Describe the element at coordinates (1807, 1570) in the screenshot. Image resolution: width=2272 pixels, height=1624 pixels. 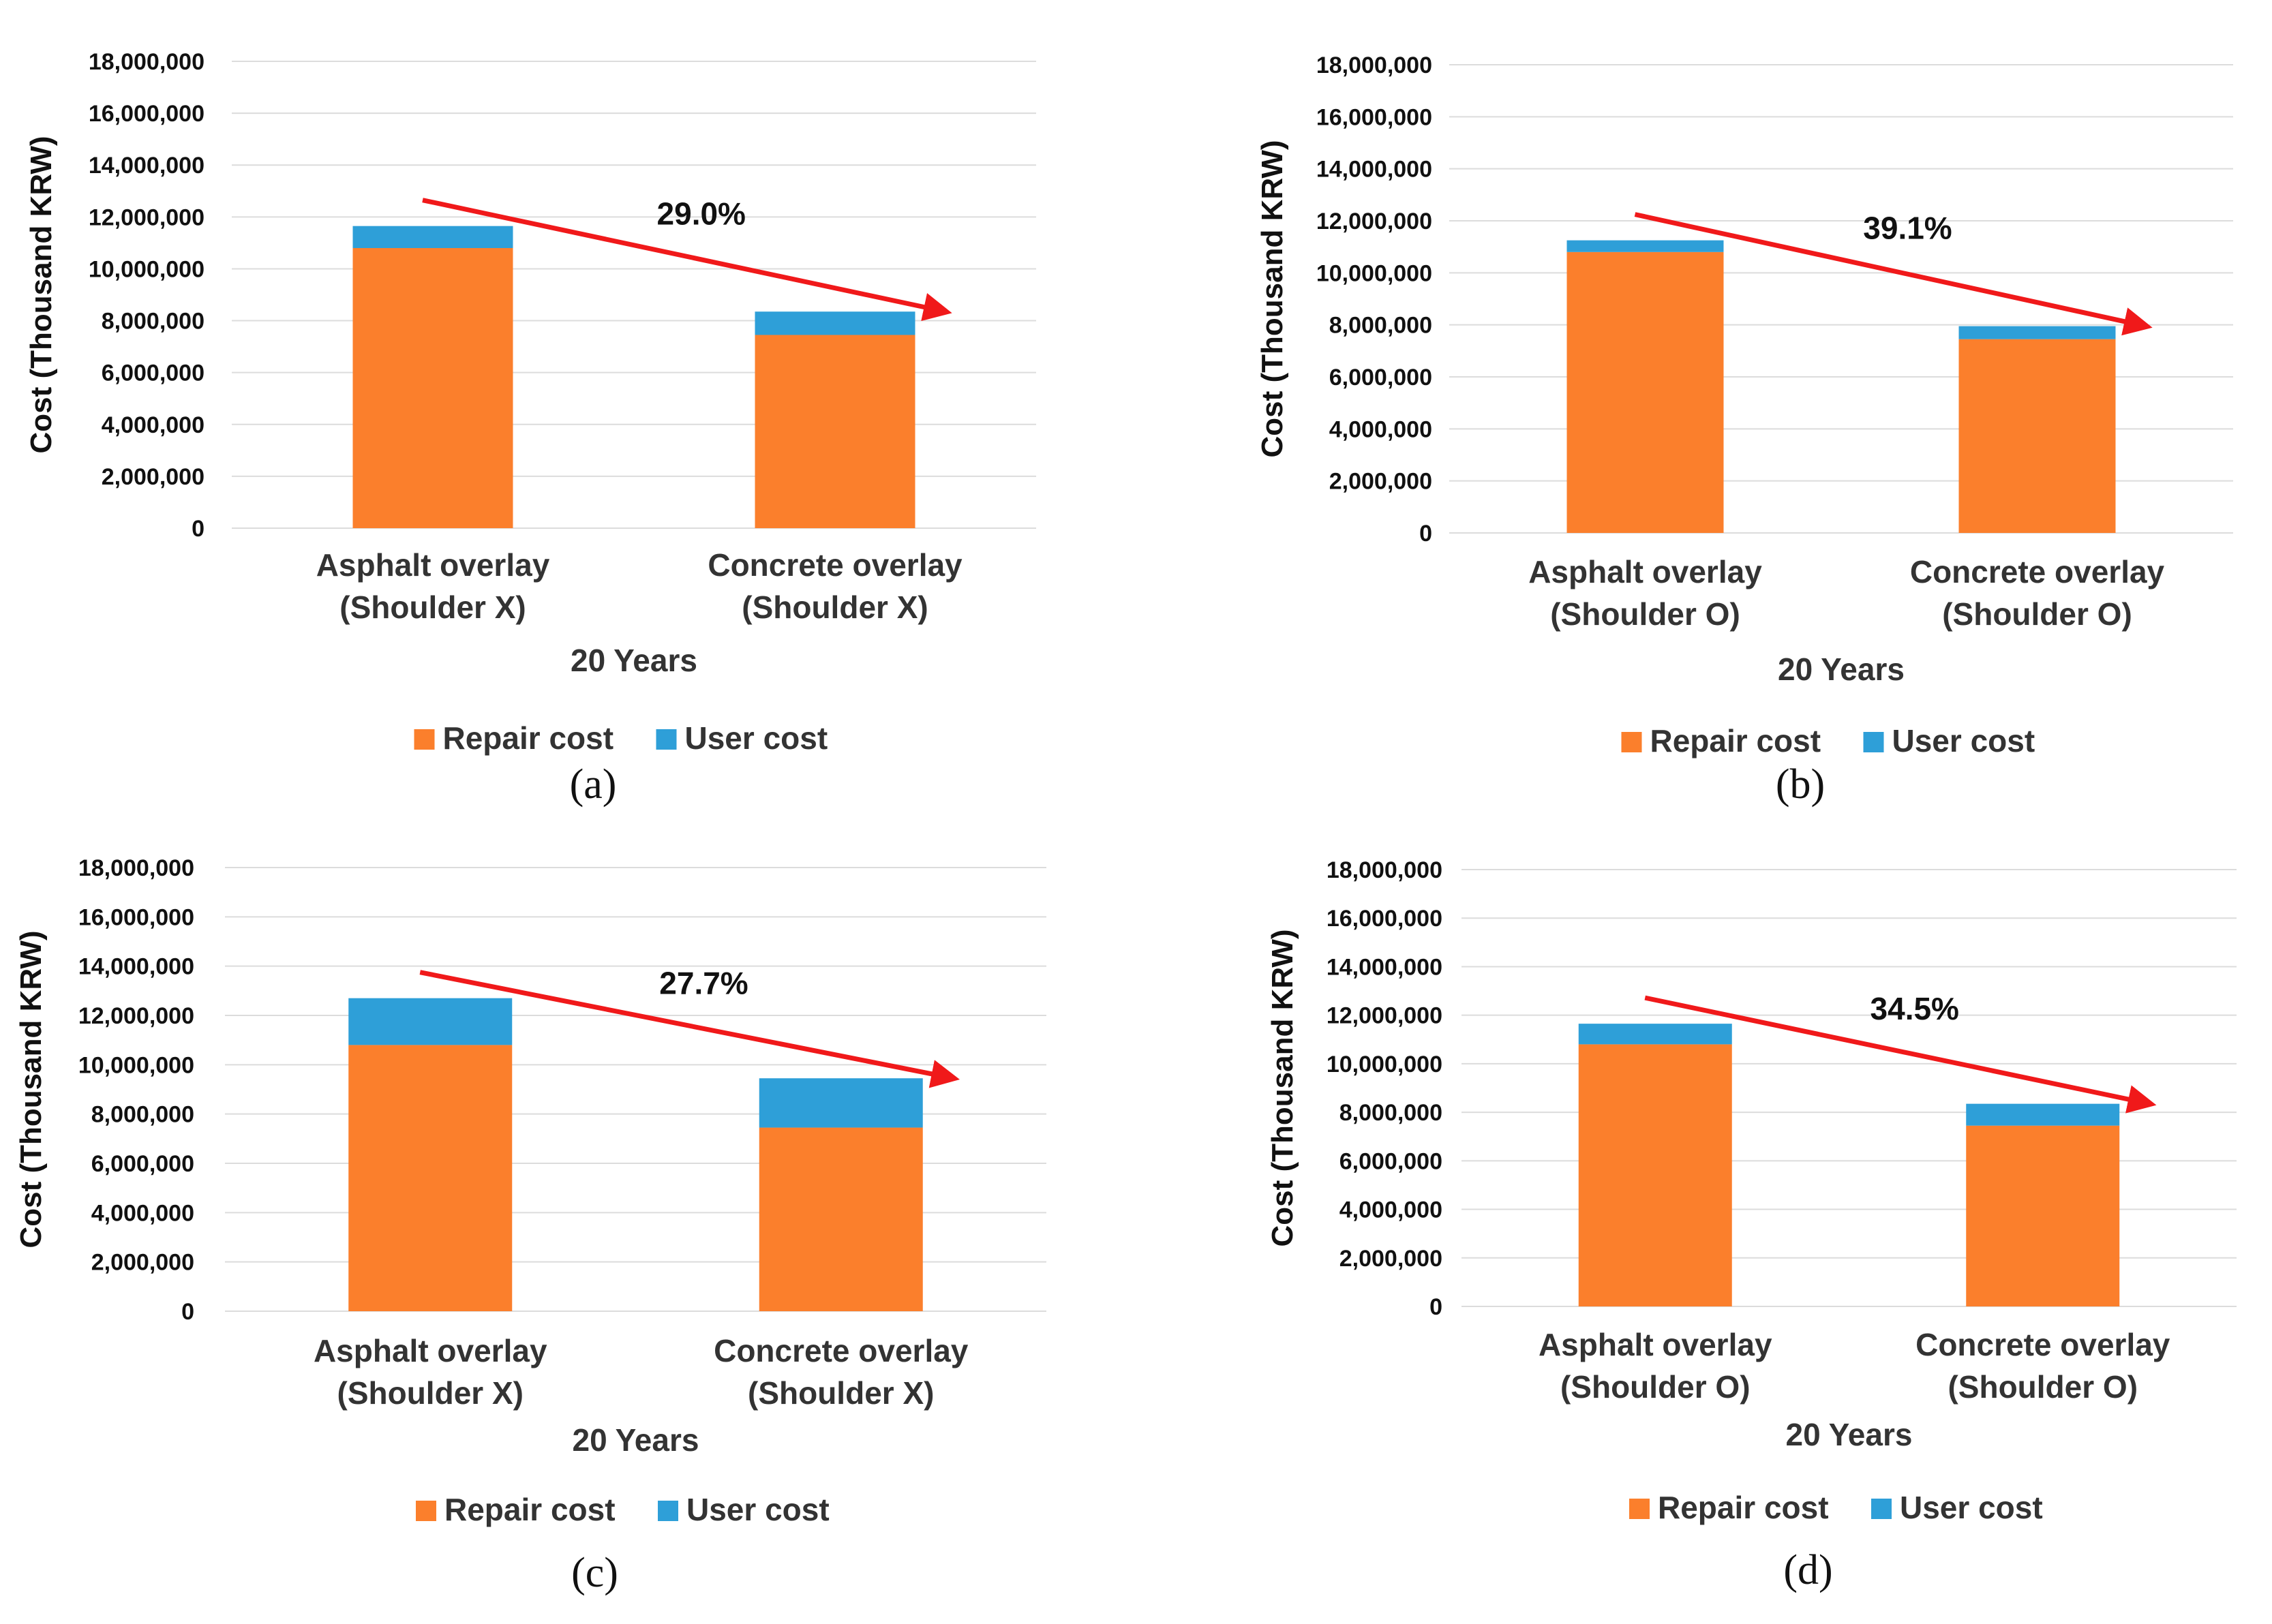
I see `panel-label: (d)` at that location.